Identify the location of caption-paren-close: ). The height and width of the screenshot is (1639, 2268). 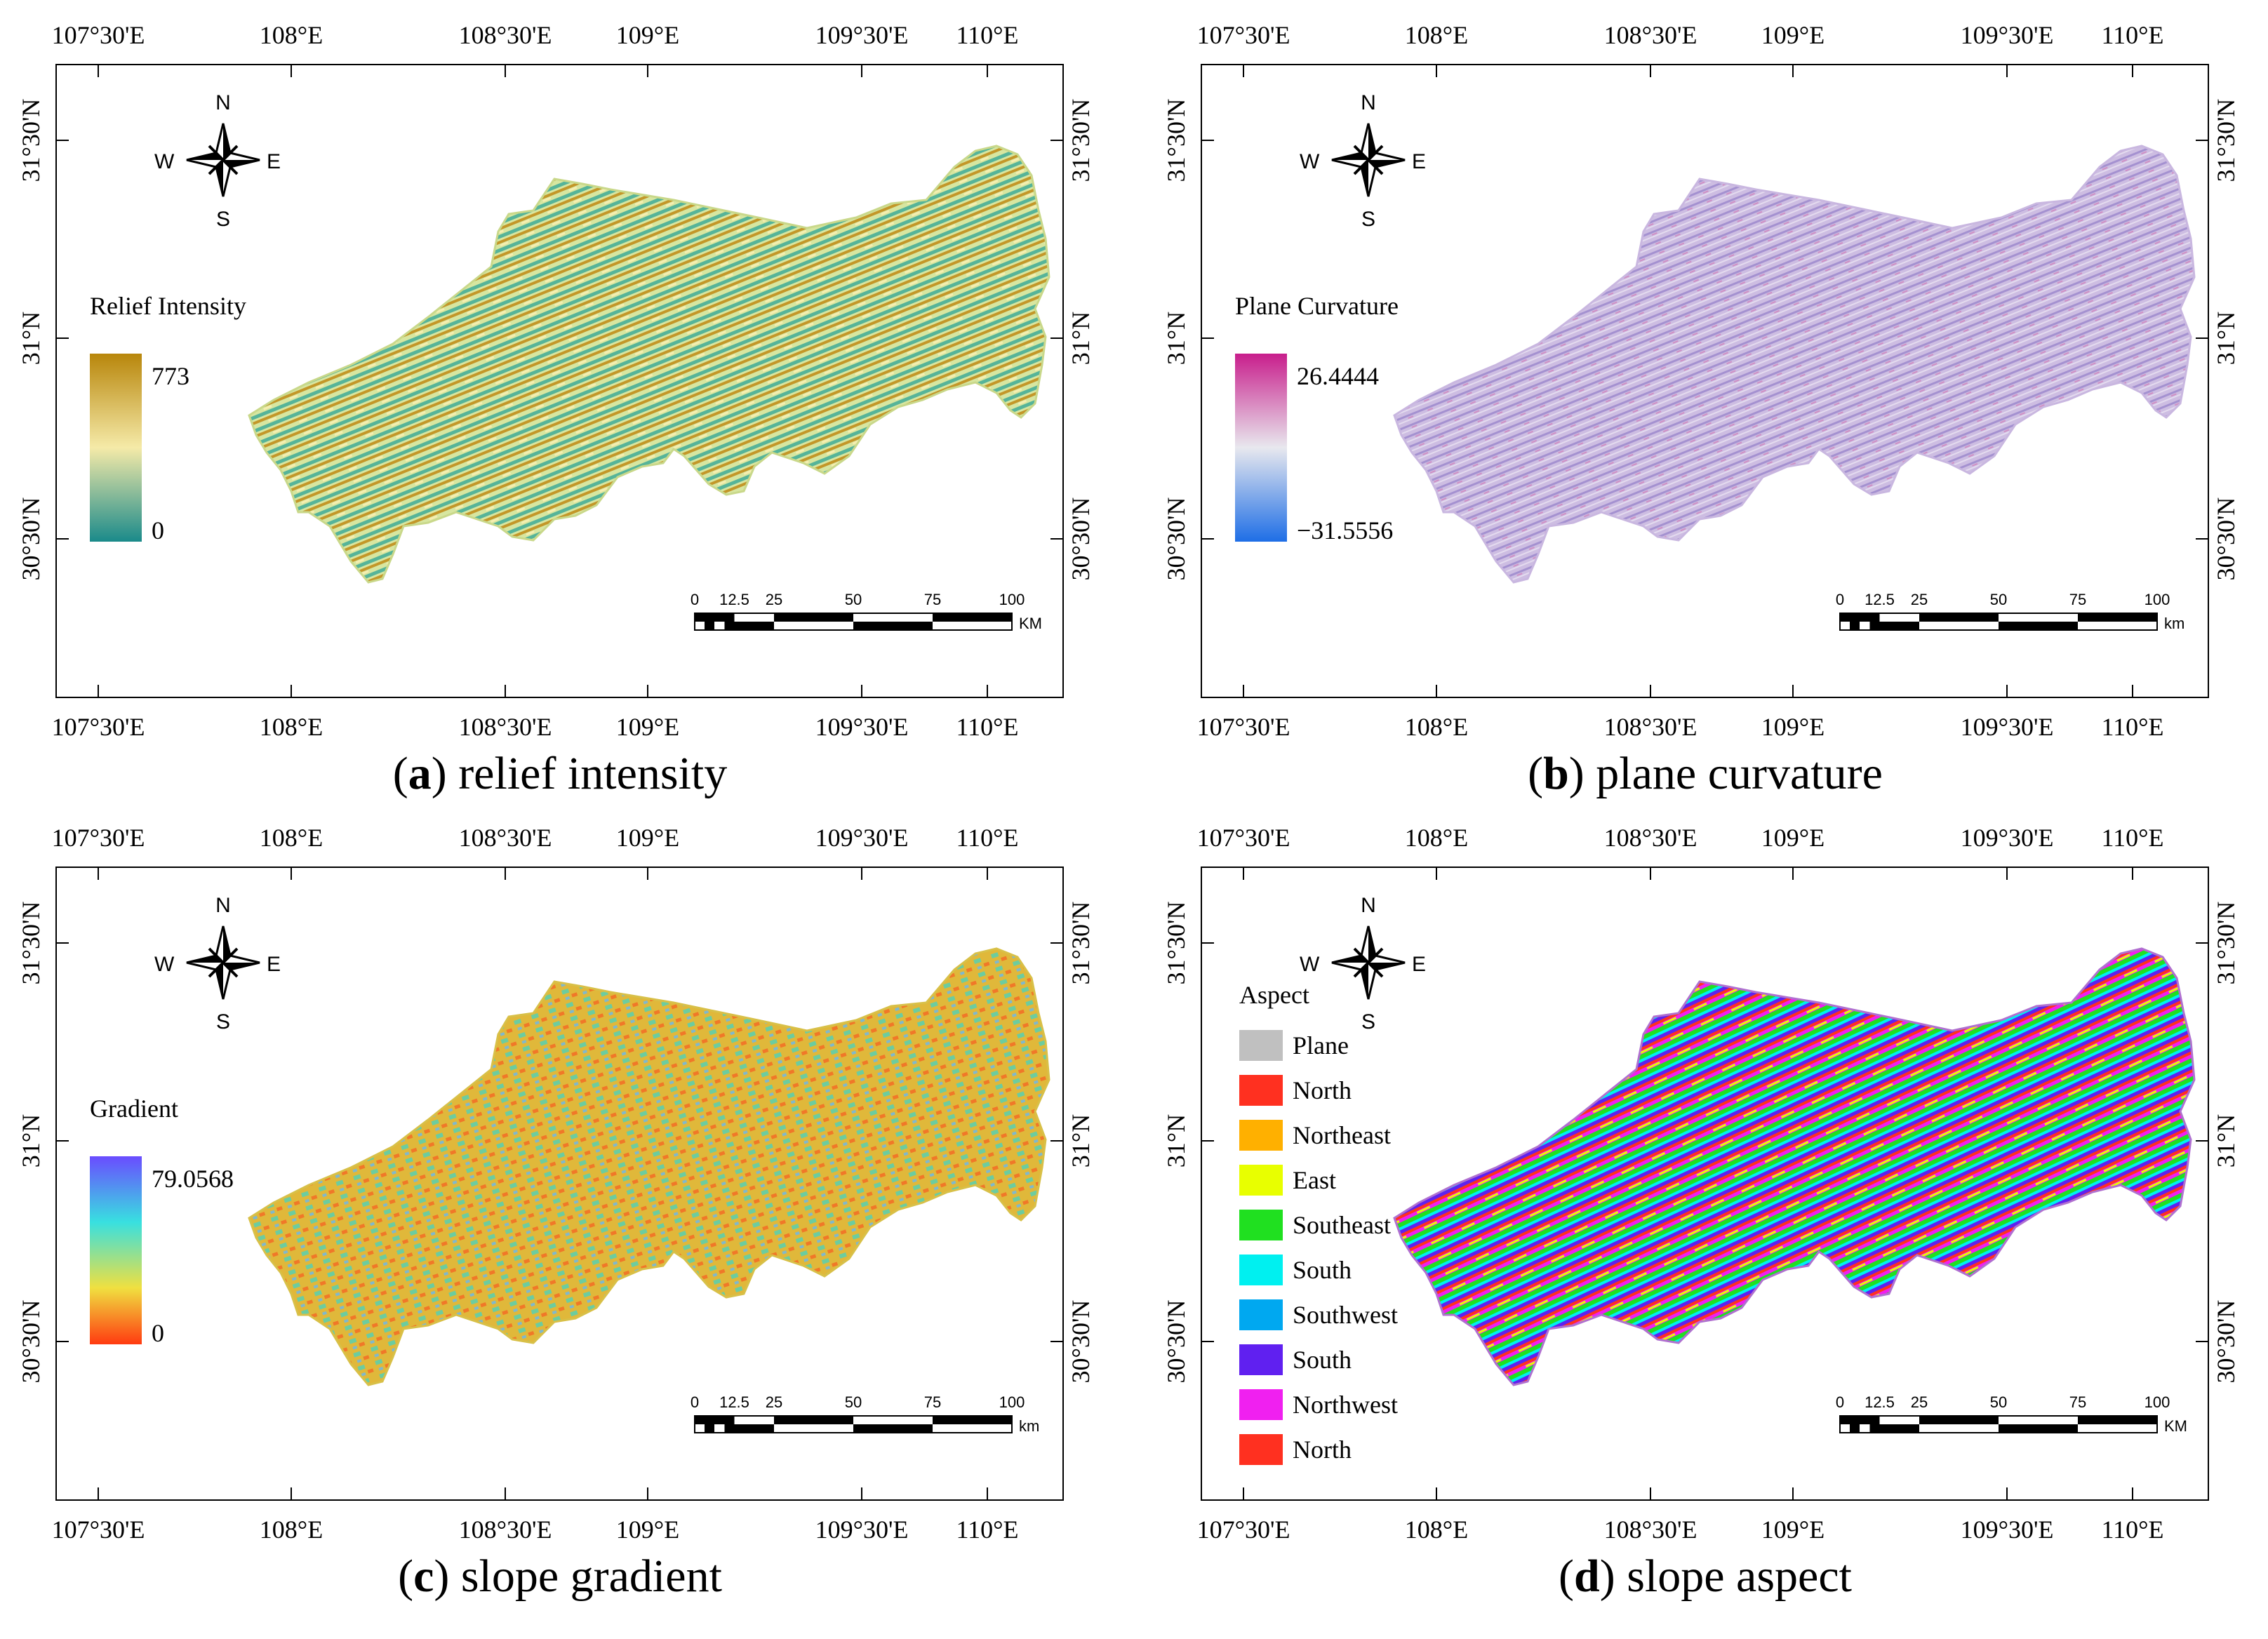
(1607, 1576).